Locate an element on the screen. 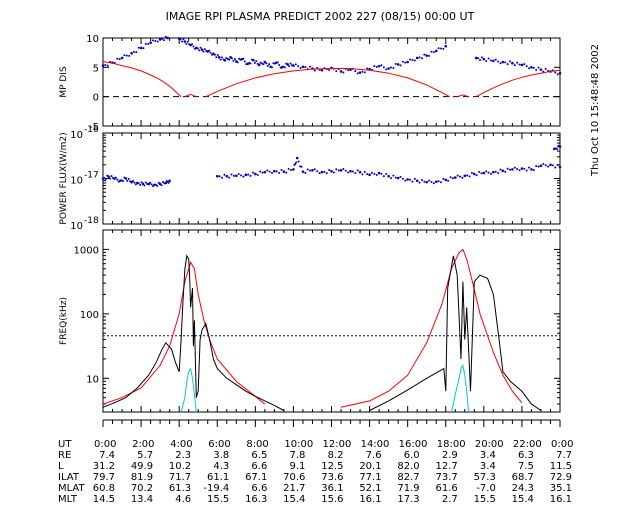 This screenshot has height=512, width=640. ephemeris-row-label: UT is located at coordinates (65, 444).